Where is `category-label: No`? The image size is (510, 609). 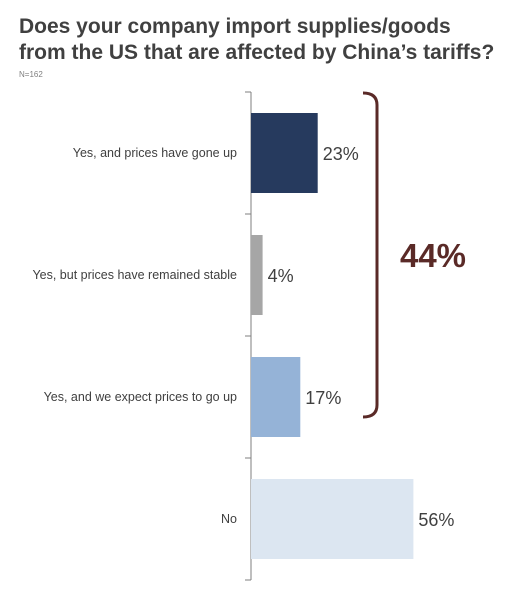
category-label: No is located at coordinates (229, 519).